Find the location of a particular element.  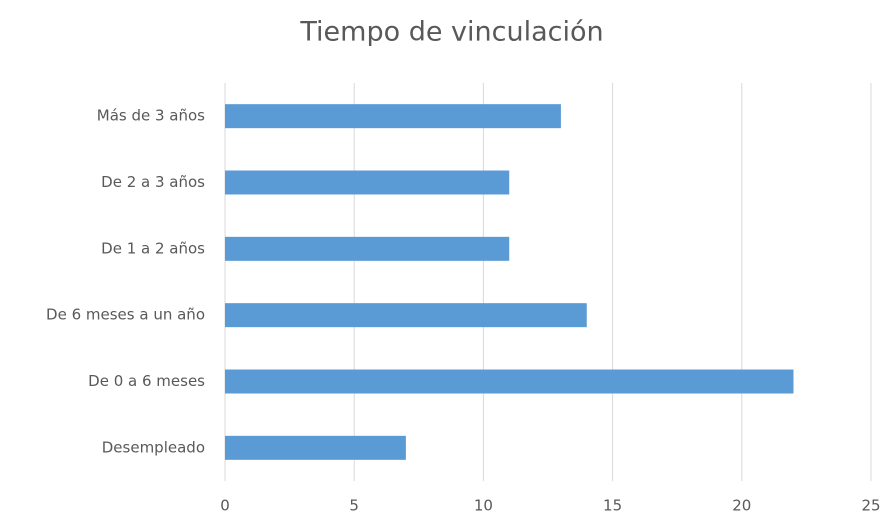

y-tick-label: Más de 3 años is located at coordinates (151, 116).